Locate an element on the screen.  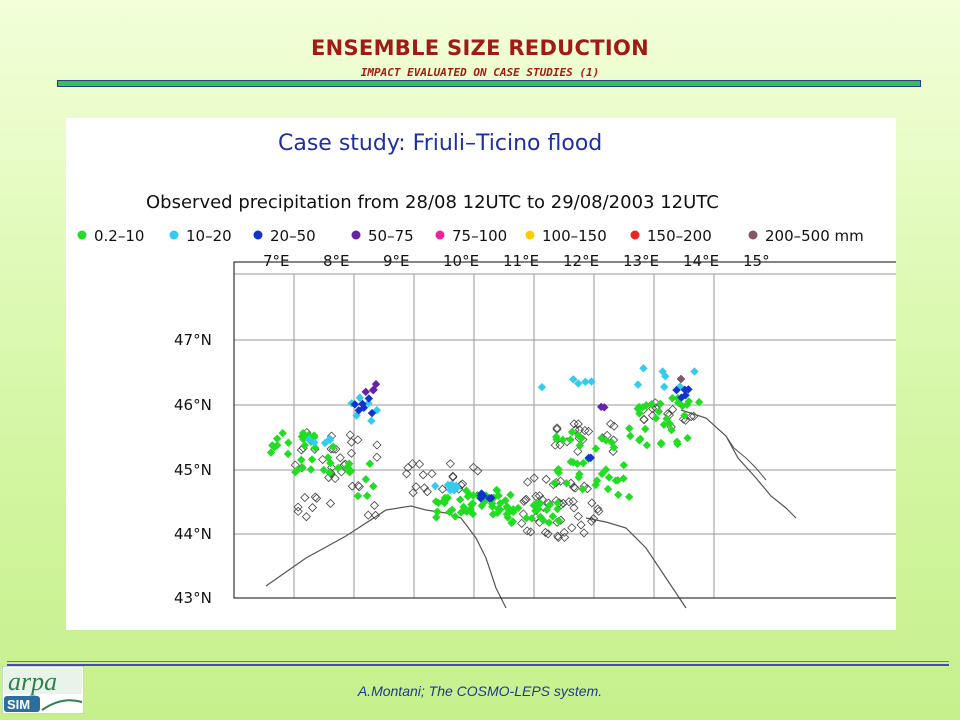
legend-label: 100–150 is located at coordinates (574, 236).